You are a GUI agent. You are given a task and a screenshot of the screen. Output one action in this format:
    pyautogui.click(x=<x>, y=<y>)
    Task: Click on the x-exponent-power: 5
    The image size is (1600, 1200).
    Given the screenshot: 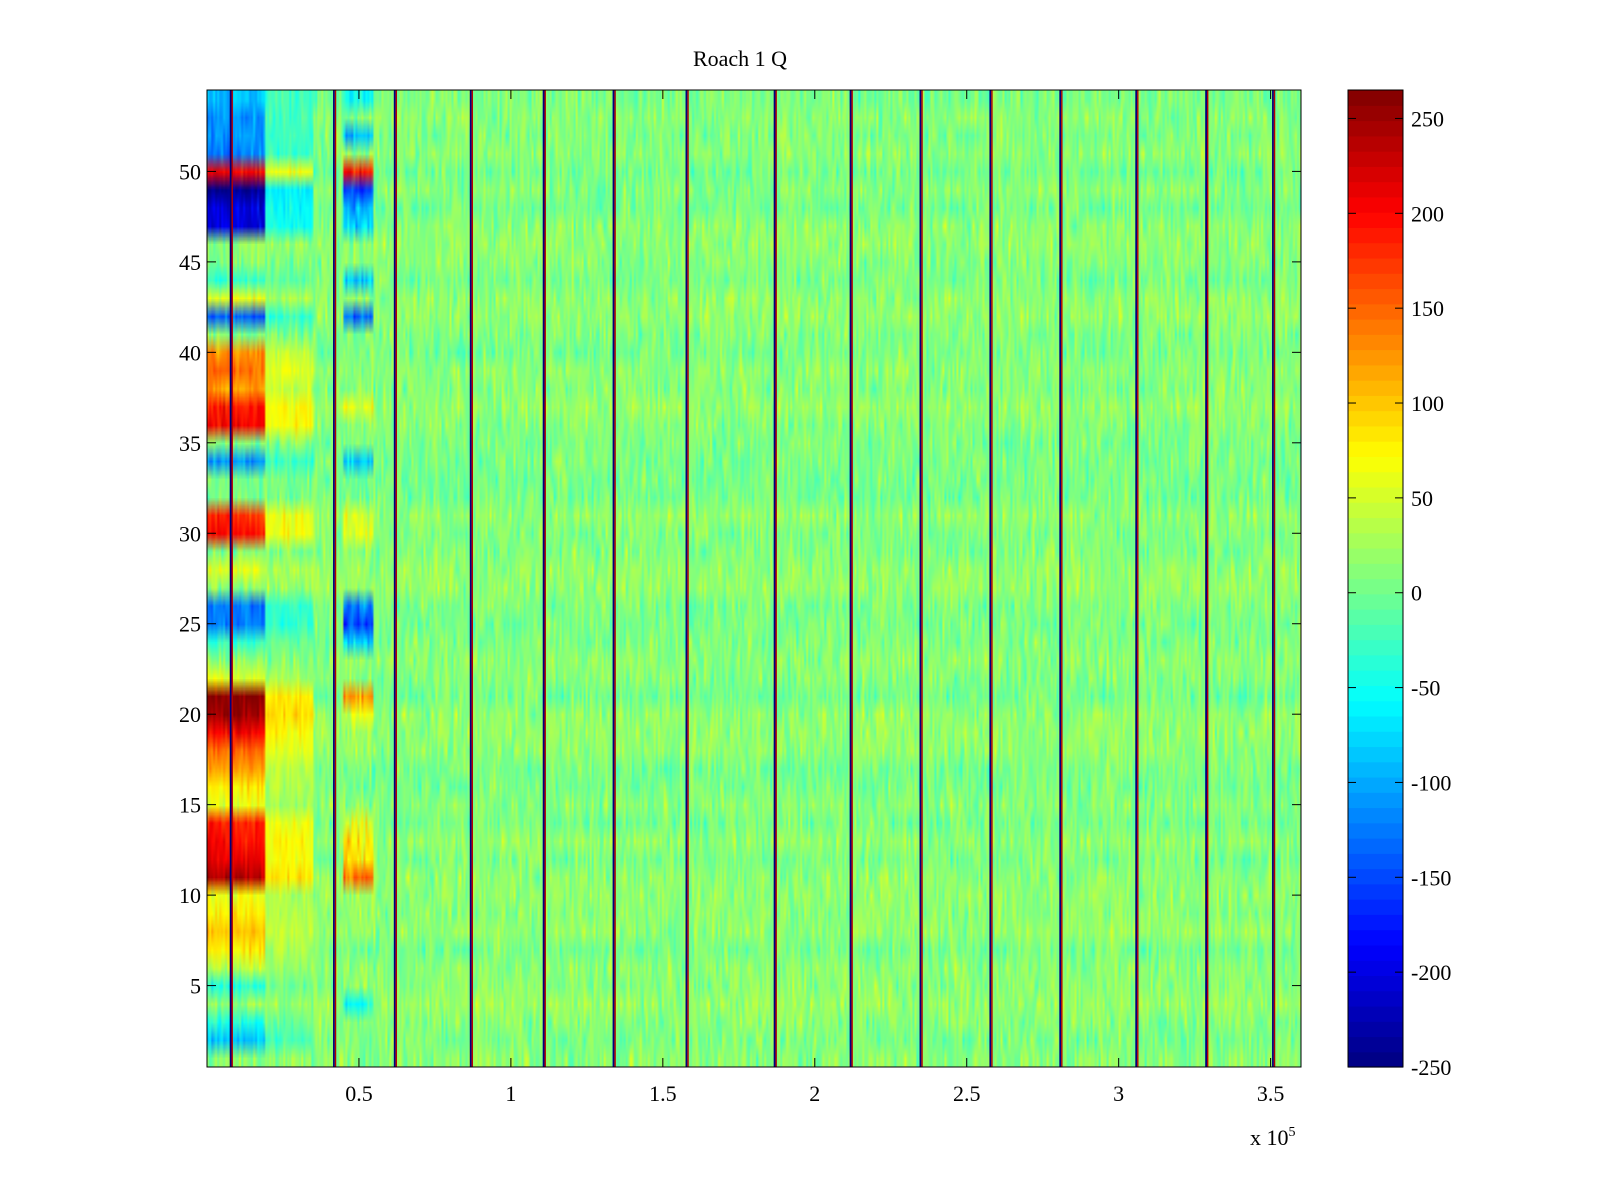 What is the action you would take?
    pyautogui.click(x=1292, y=1132)
    